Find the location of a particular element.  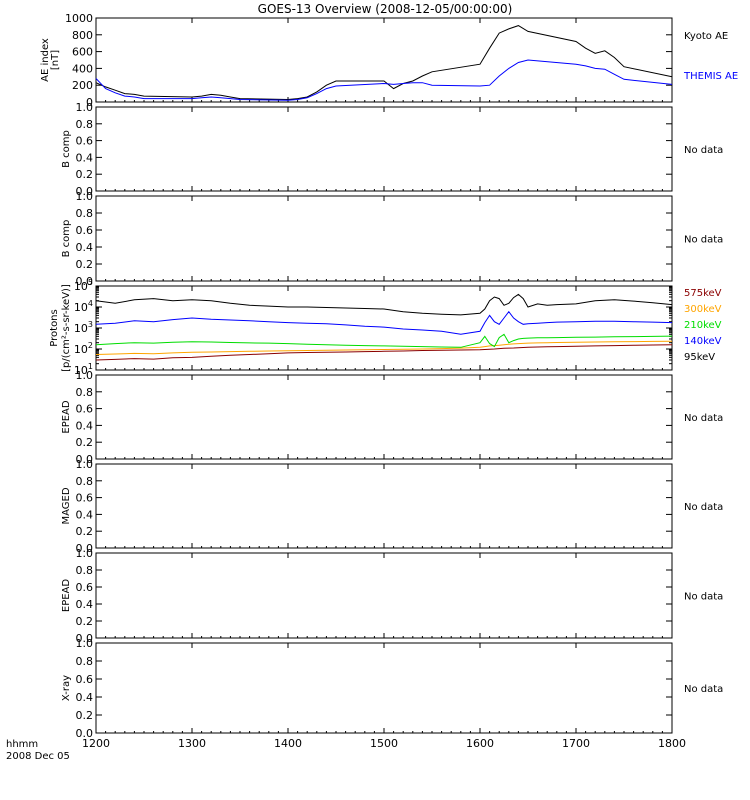

legend-entry: 140keV is located at coordinates (703, 341).